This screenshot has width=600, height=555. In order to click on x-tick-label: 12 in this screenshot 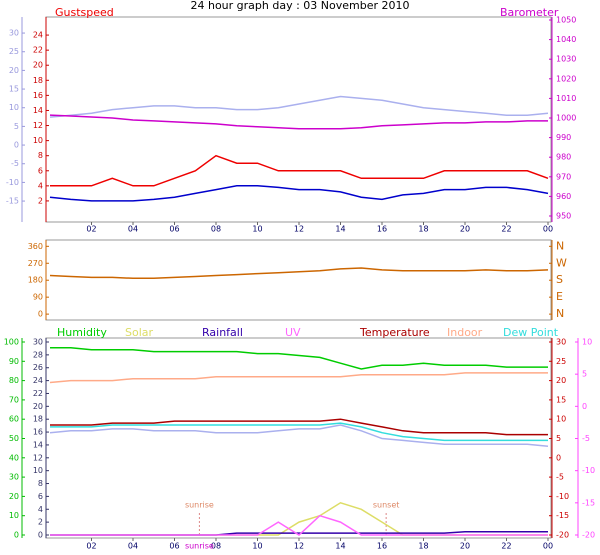, I will do `click(299, 229)`.